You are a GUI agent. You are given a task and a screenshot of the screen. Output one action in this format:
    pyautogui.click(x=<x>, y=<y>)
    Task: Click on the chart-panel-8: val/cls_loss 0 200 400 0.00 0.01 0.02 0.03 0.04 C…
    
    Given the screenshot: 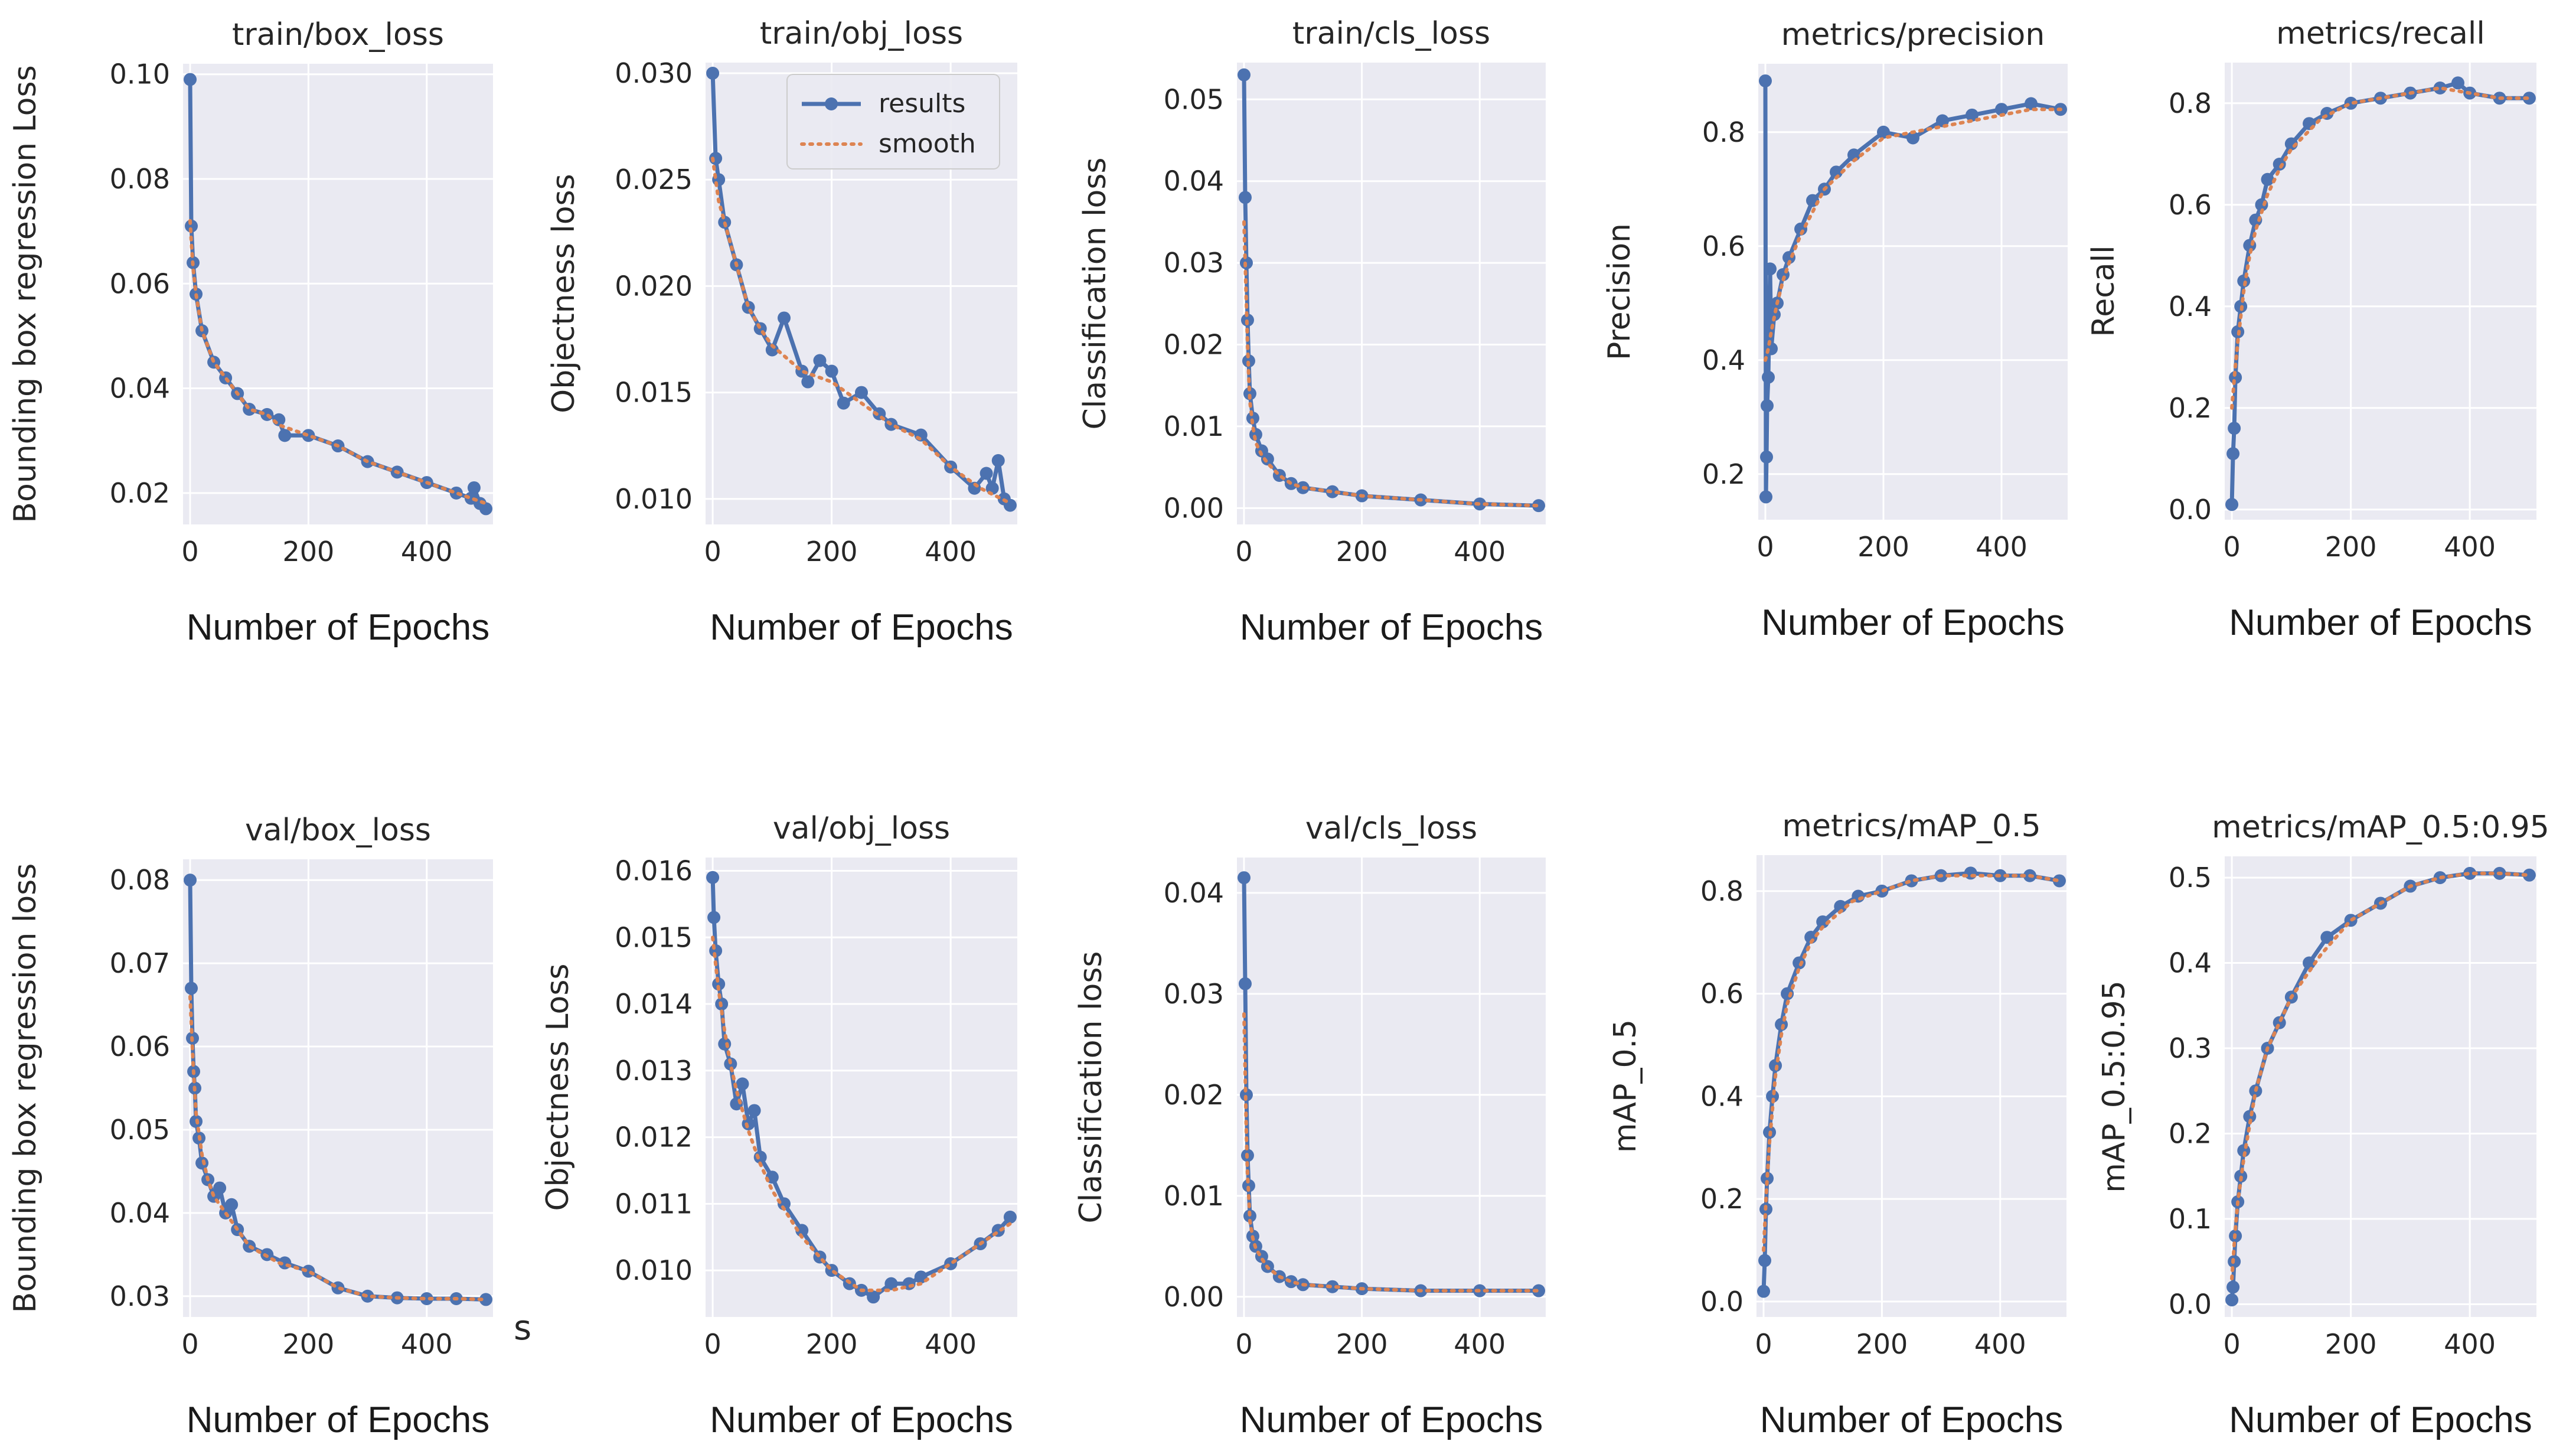 What is the action you would take?
    pyautogui.click(x=1309, y=1125)
    